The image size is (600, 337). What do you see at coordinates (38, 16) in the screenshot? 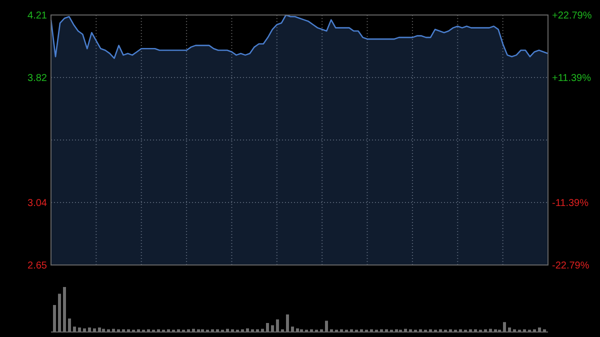
I see `y-tick-label: 4.21` at bounding box center [38, 16].